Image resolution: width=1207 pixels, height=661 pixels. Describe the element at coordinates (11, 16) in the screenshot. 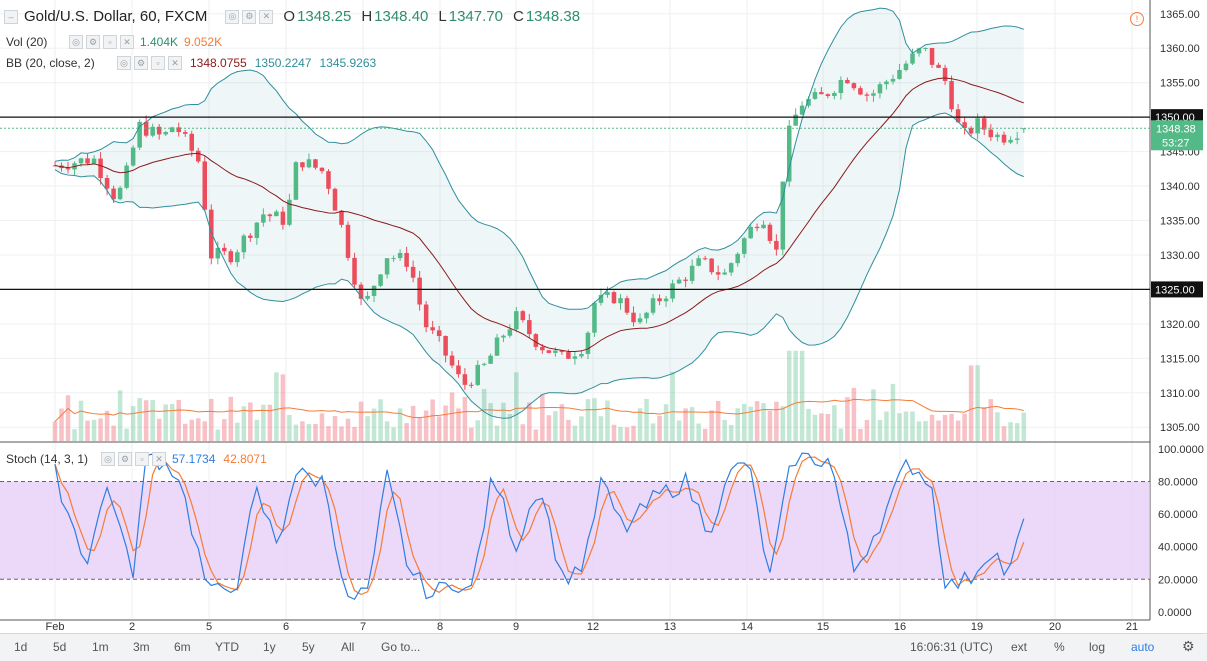

I see `collapse-icon: –` at that location.